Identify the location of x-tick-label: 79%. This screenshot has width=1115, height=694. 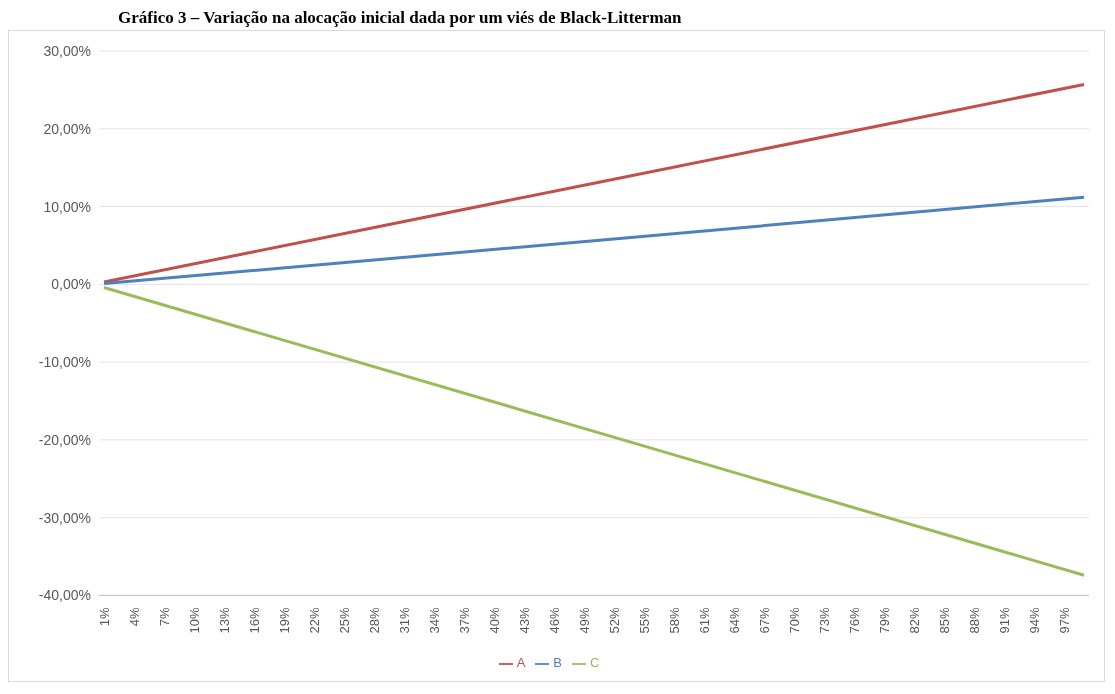
(884, 620).